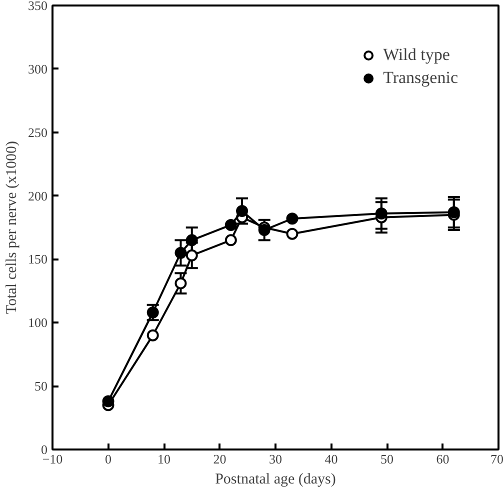  I want to click on x-tick-label: 60, so click(443, 459).